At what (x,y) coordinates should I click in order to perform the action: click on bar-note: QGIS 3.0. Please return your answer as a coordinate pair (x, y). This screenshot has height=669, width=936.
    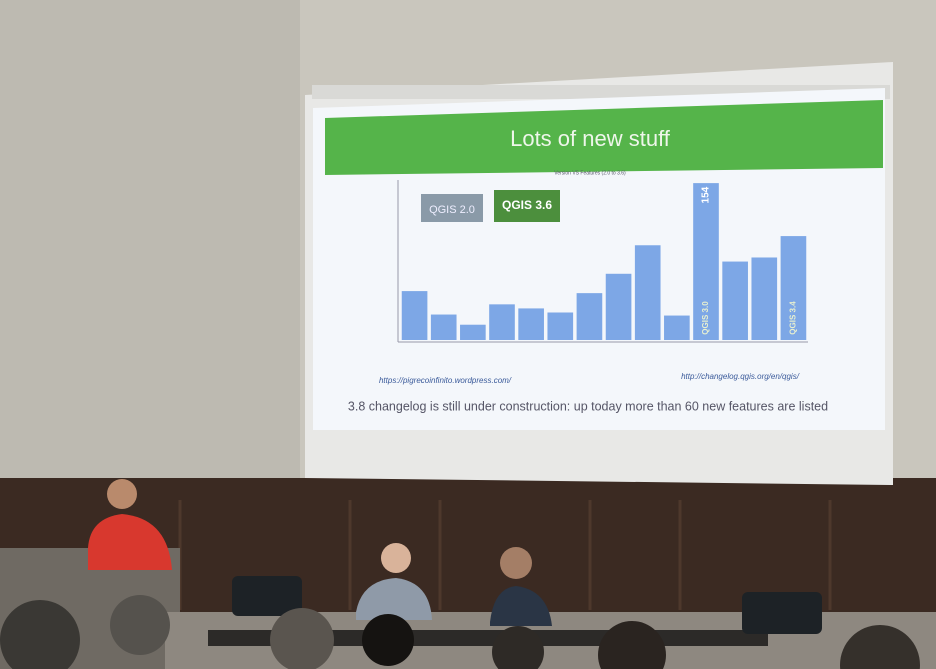
    Looking at the image, I should click on (705, 318).